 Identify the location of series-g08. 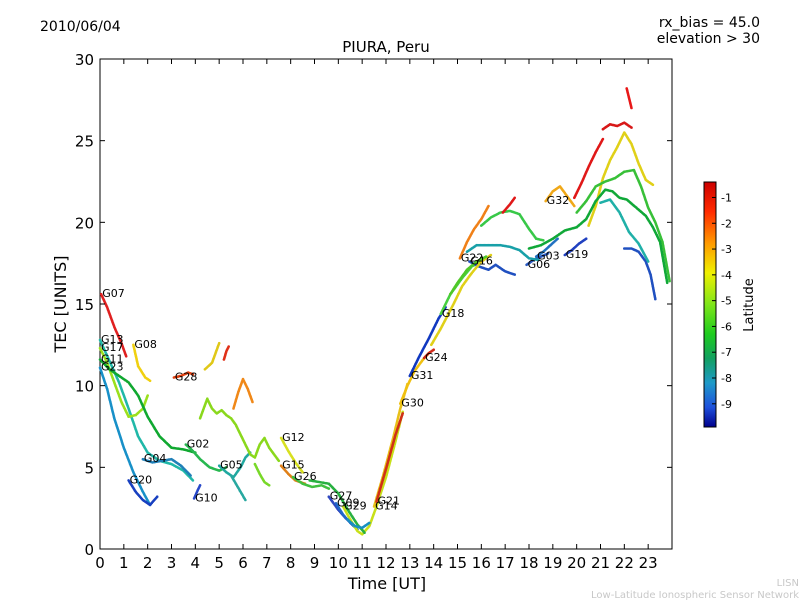
(142, 363).